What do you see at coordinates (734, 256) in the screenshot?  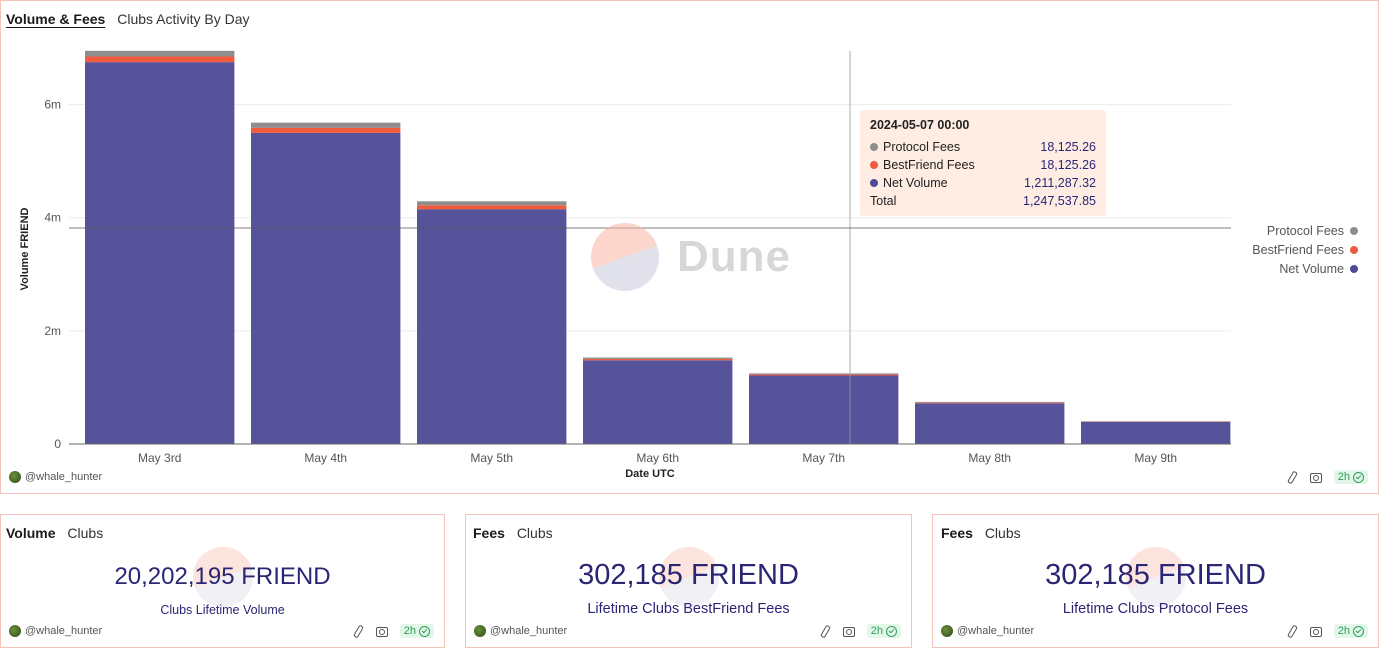 I see `dune-watermark-text: Dune` at bounding box center [734, 256].